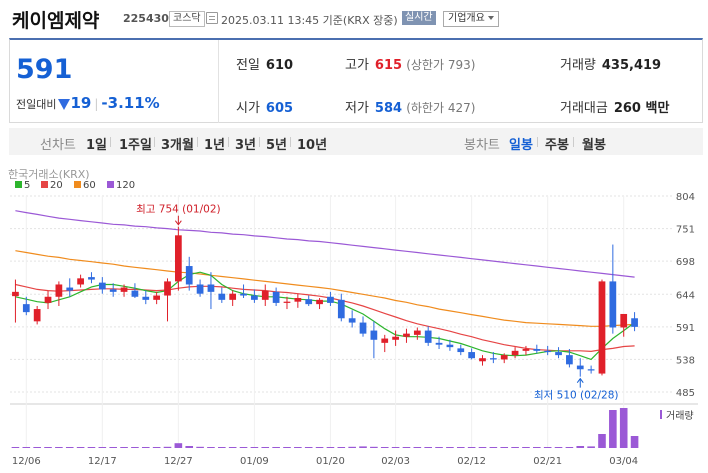 This screenshot has height=473, width=708. I want to click on stock-code: 225430, so click(146, 18).